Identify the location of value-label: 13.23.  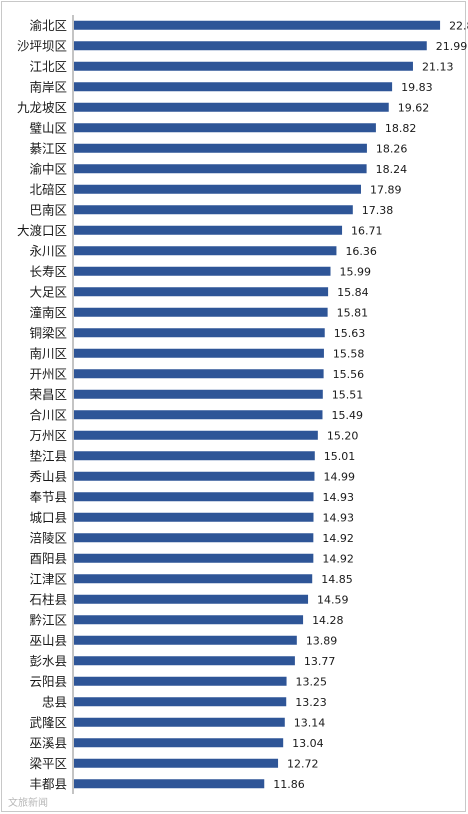
(311, 702).